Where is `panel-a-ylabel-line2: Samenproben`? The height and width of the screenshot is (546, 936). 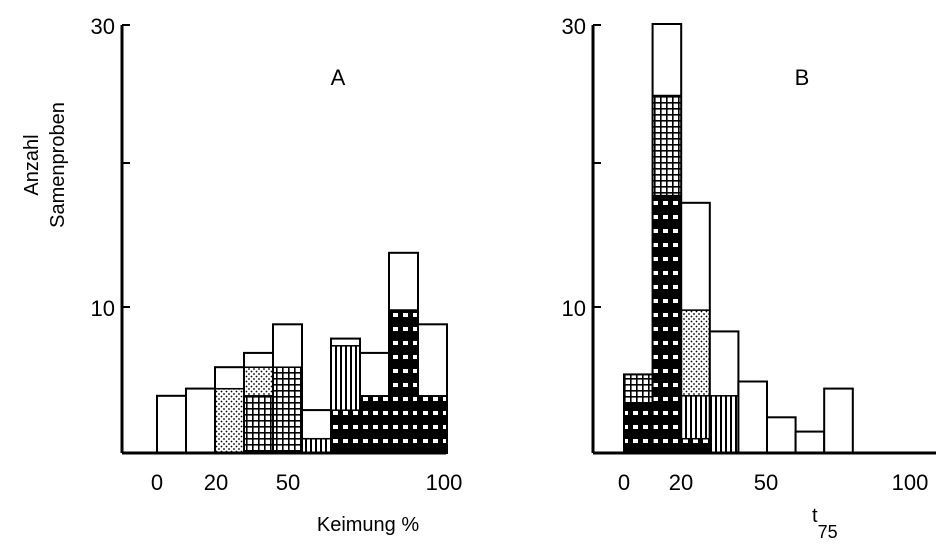
panel-a-ylabel-line2: Samenproben is located at coordinates (58, 165).